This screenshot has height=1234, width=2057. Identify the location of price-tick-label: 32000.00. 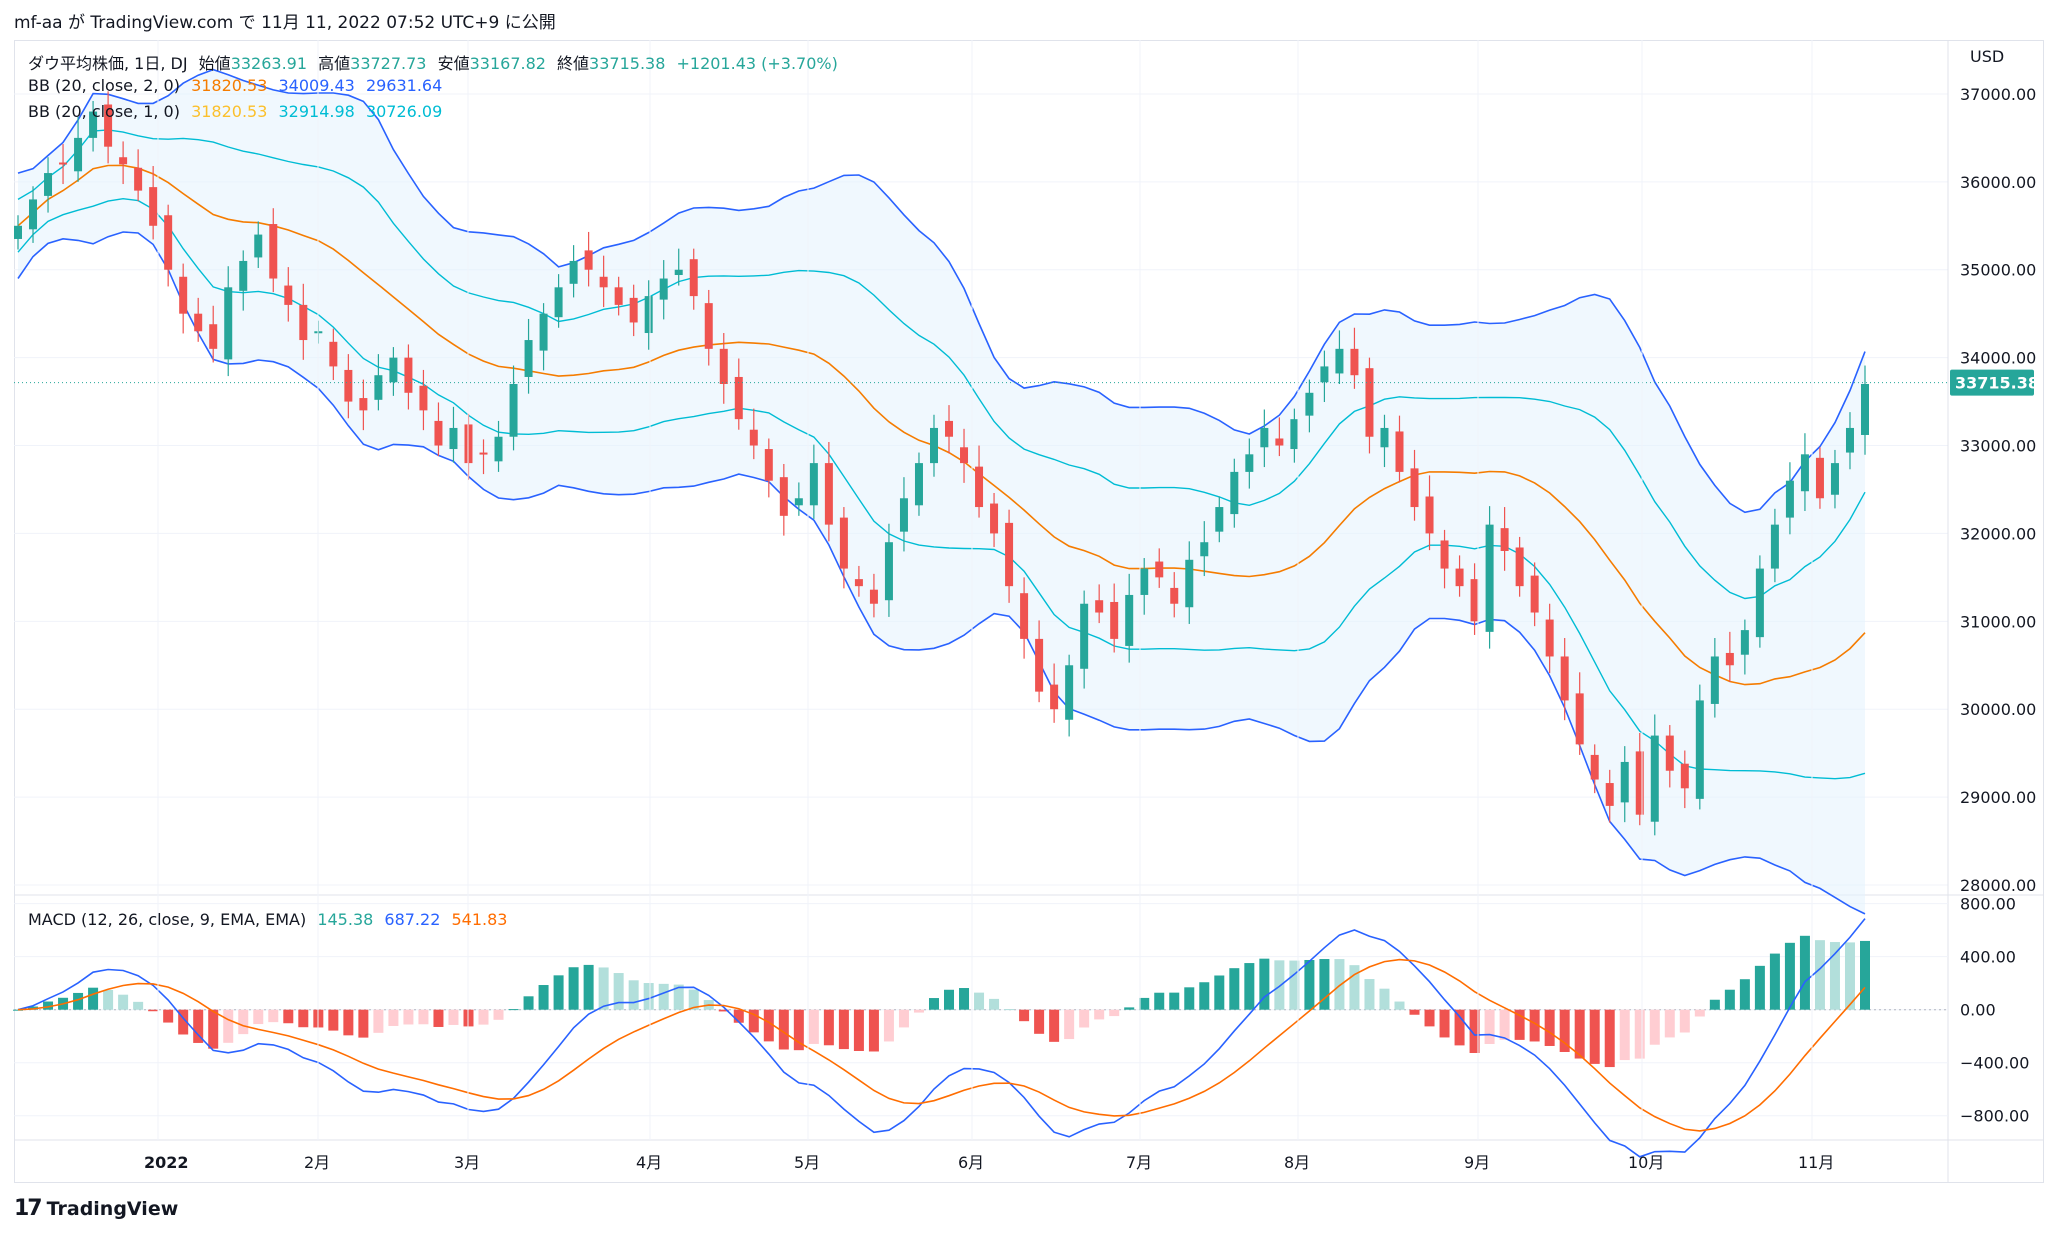
(1998, 533).